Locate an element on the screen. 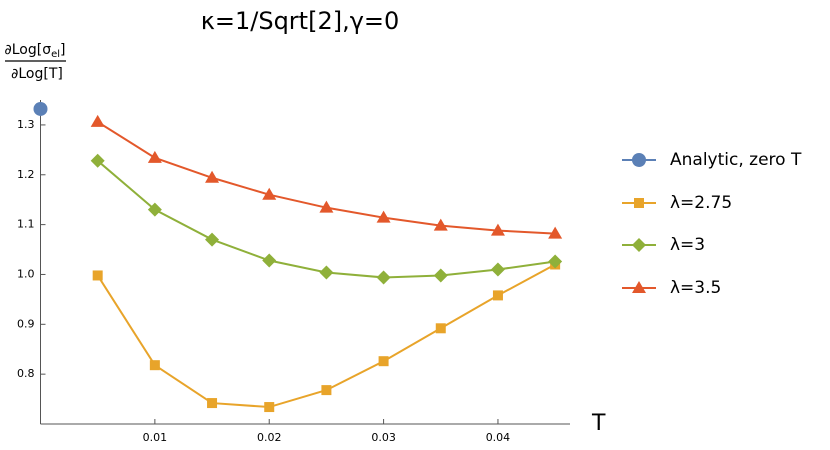 The image size is (830, 450). legend-label: λ=3 is located at coordinates (687, 245).